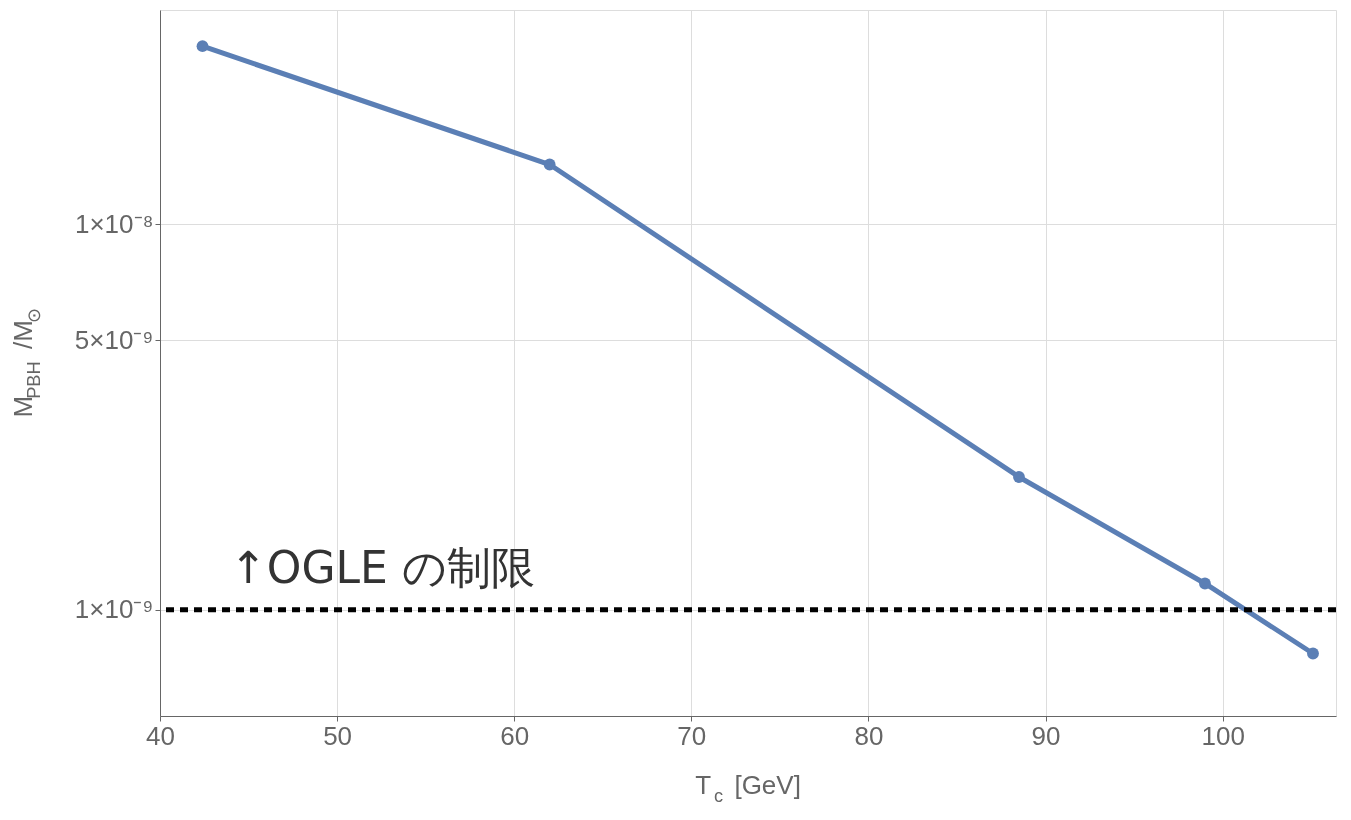 The height and width of the screenshot is (820, 1351). I want to click on x-tick-label: 40, so click(160, 735).